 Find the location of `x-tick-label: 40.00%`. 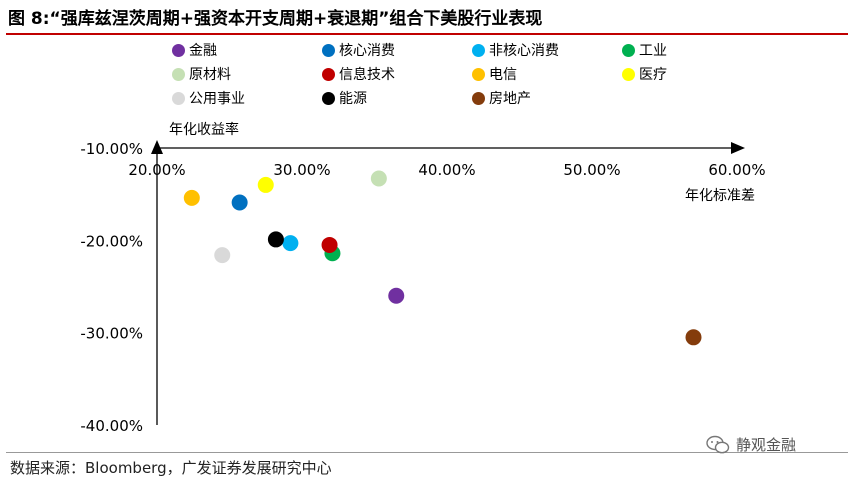

x-tick-label: 40.00% is located at coordinates (446, 170).